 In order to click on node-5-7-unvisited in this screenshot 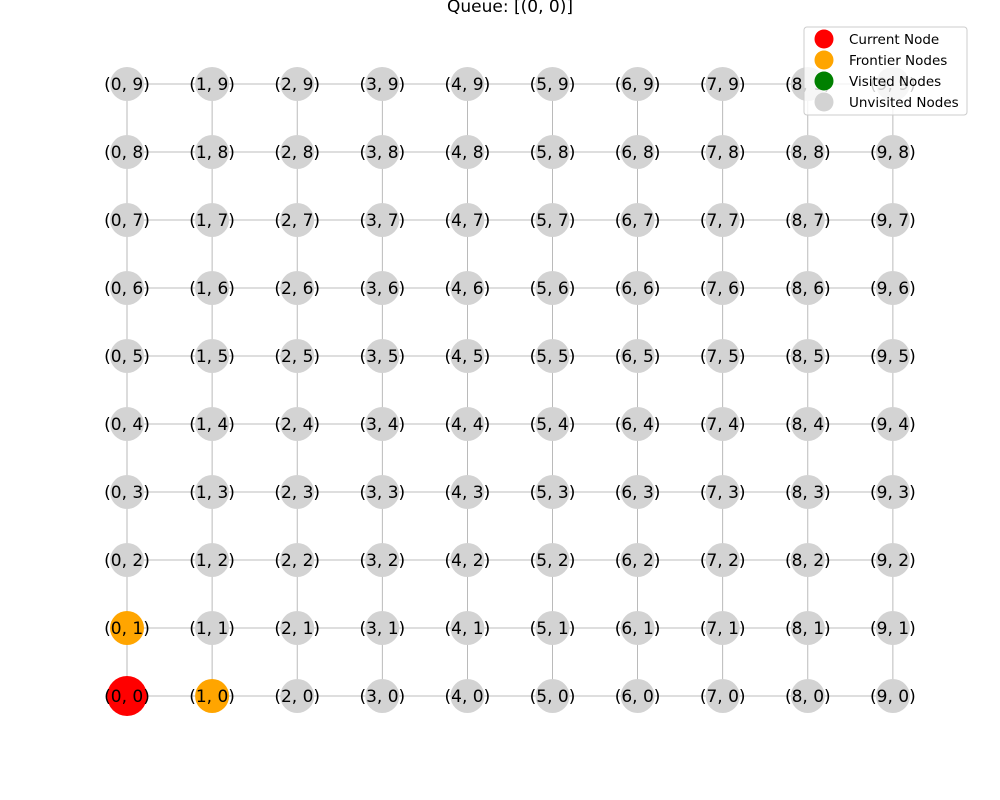, I will do `click(552, 220)`.